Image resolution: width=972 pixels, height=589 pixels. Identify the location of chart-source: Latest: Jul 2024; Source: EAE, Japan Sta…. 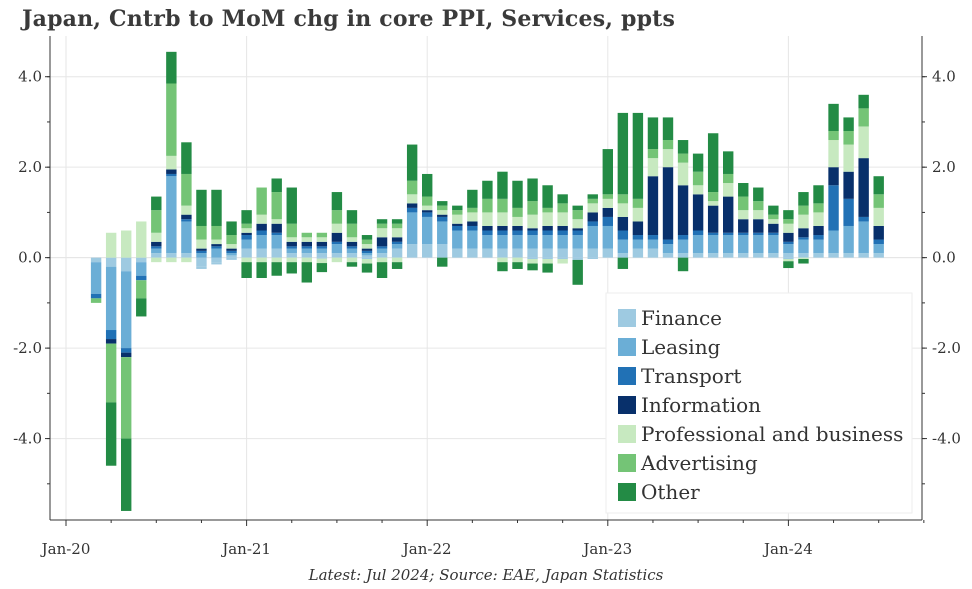
(486, 575).